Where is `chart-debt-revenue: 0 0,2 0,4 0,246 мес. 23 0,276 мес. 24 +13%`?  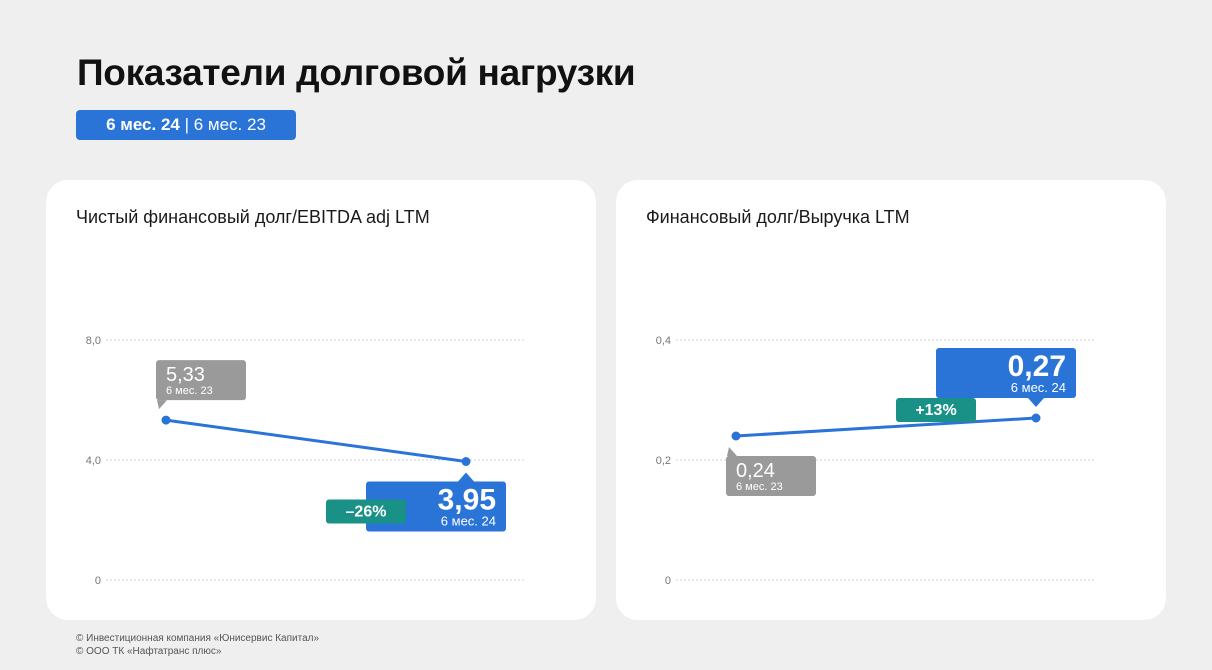 chart-debt-revenue: 0 0,2 0,4 0,246 мес. 23 0,276 мес. 24 +13% is located at coordinates (876, 461).